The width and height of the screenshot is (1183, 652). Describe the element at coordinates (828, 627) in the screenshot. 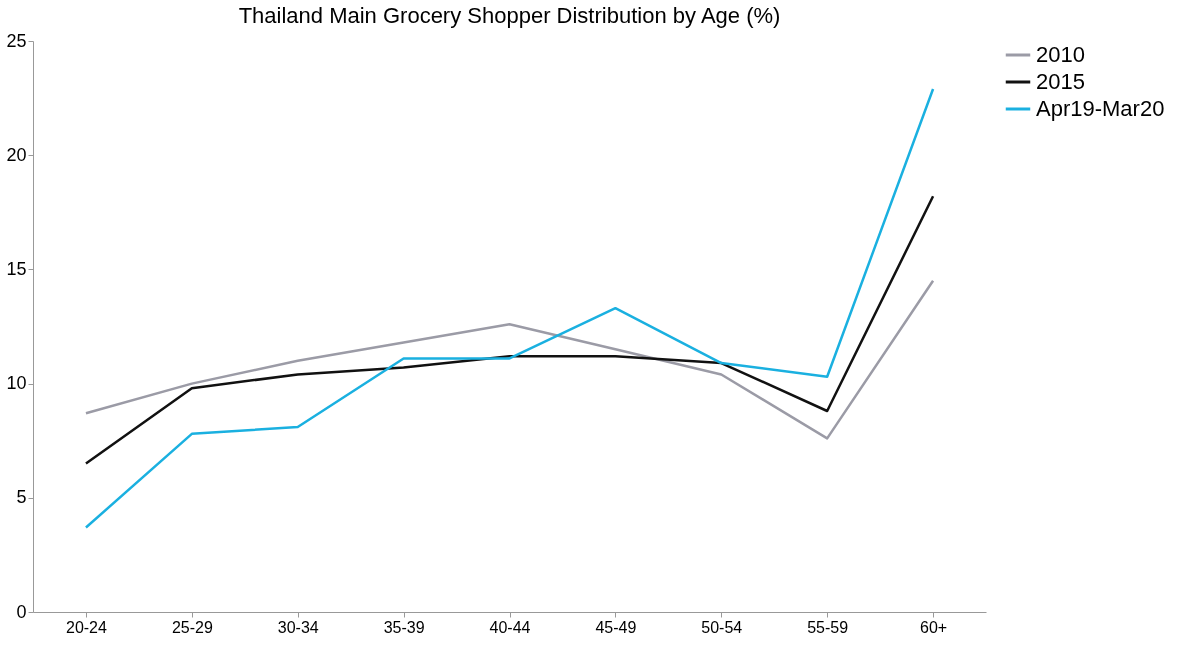

I see `x-tick-label: 55-59` at that location.